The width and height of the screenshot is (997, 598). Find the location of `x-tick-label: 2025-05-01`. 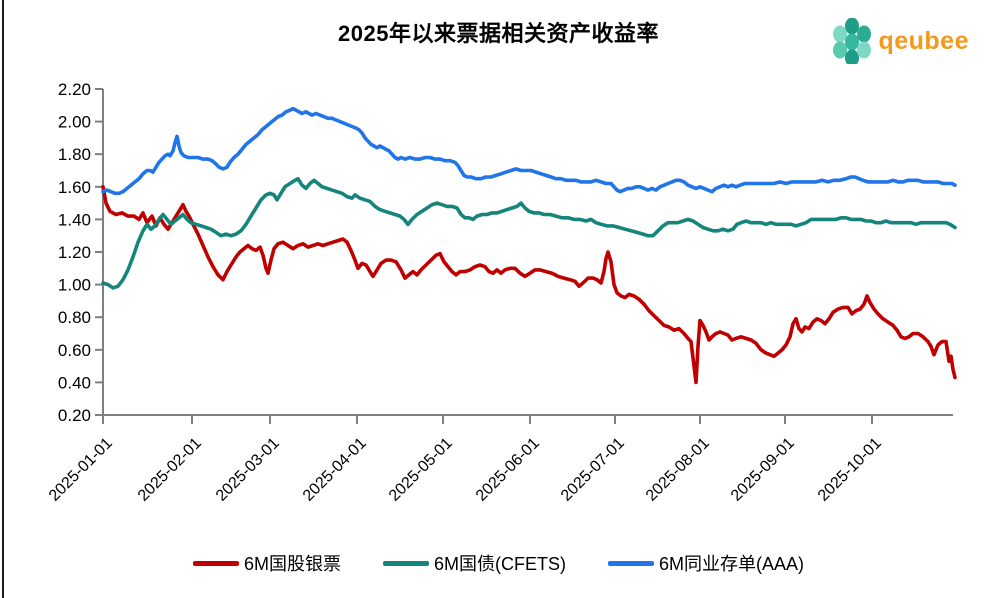

x-tick-label: 2025-05-01 is located at coordinates (421, 470).